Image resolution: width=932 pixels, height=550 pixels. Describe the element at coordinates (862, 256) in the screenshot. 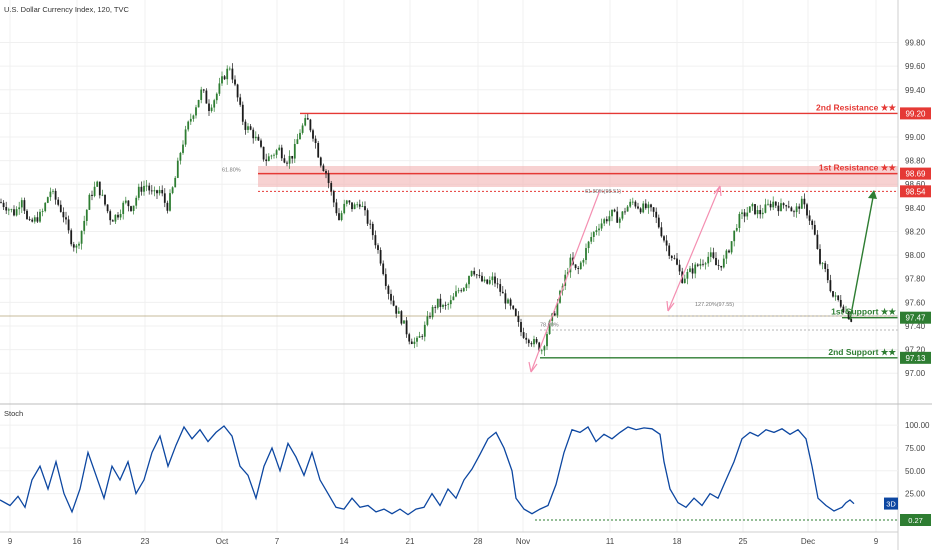

I see `green-arrow` at that location.